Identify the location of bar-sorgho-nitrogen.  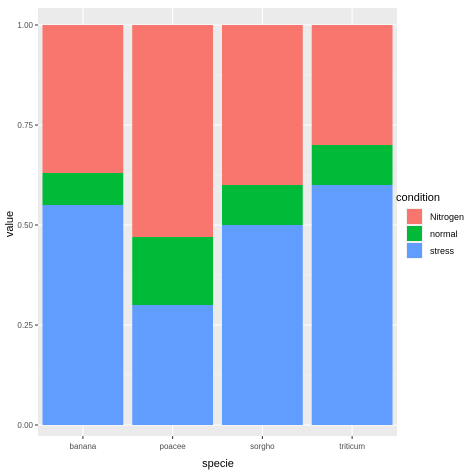
(262, 105).